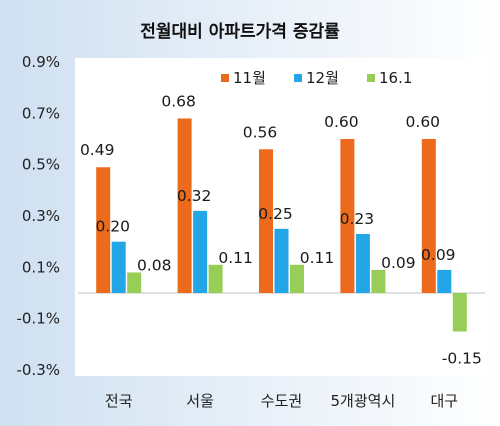 This screenshot has width=500, height=426. What do you see at coordinates (41, 113) in the screenshot?
I see `y-tick-label: 0.7%` at bounding box center [41, 113].